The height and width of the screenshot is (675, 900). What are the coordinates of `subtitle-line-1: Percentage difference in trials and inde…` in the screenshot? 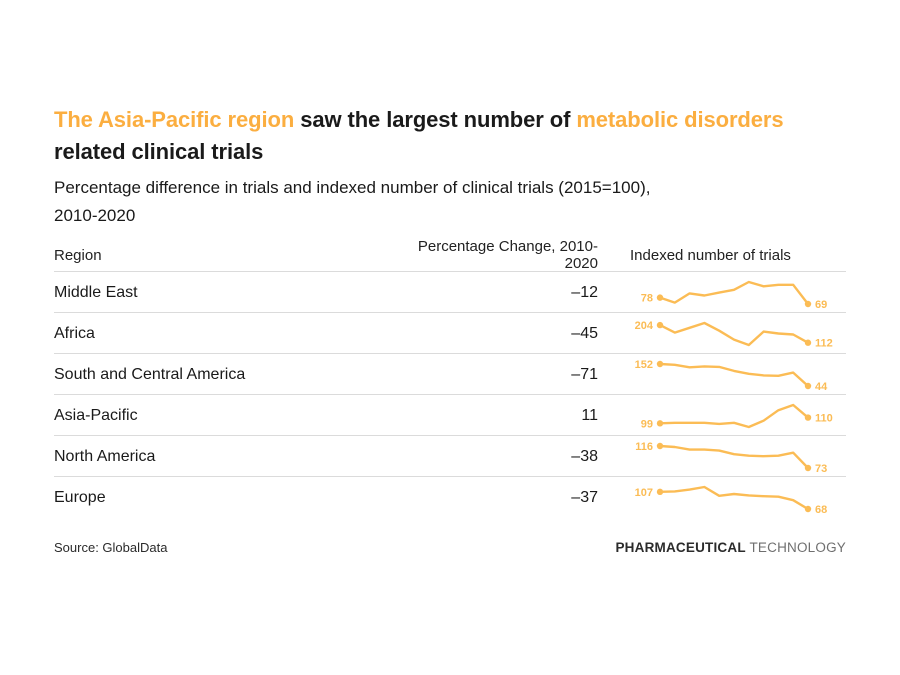 It's located at (352, 187).